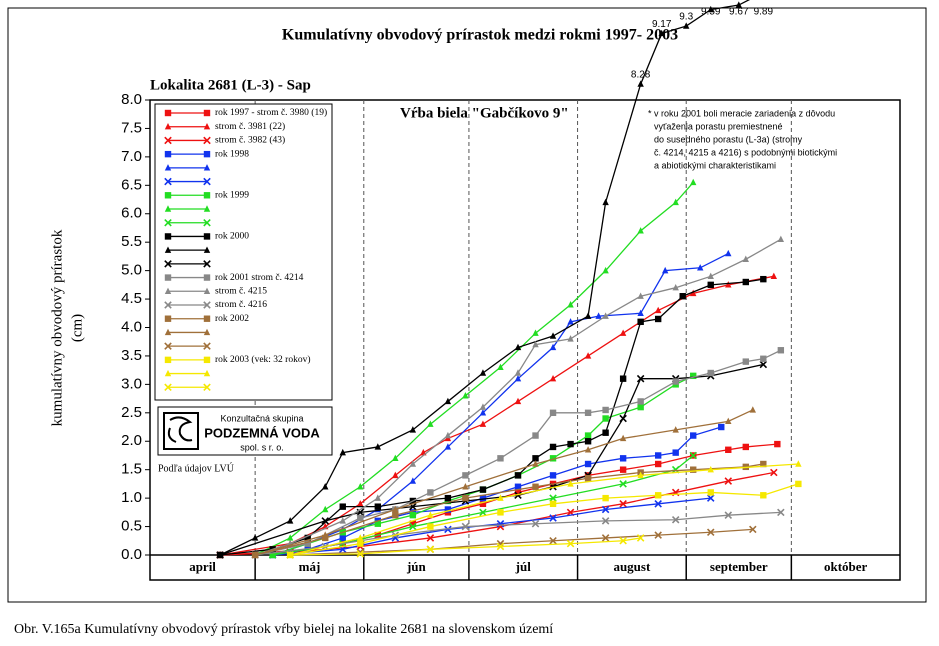 This screenshot has width=939, height=646. Describe the element at coordinates (641, 75) in the screenshot. I see `data-label: 8.28` at that location.